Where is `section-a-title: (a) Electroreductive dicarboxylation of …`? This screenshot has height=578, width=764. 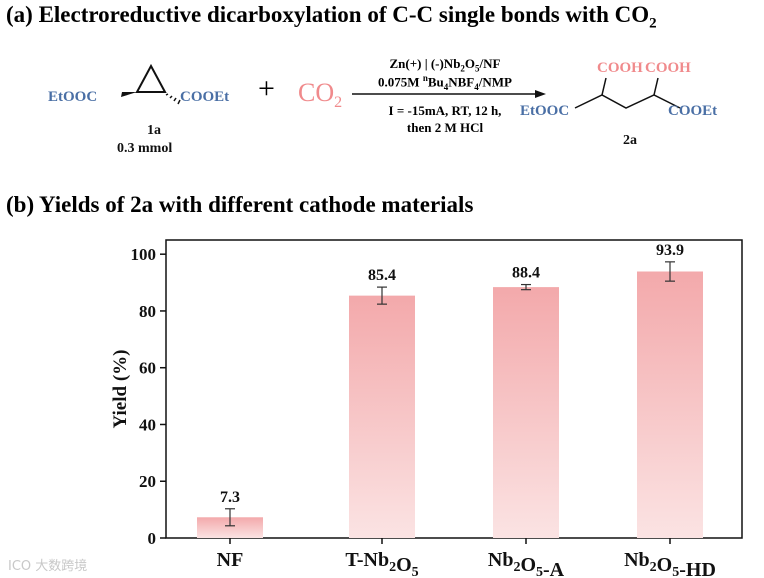
section-a-title: (a) Electroreductive dicarboxylation of … is located at coordinates (331, 17).